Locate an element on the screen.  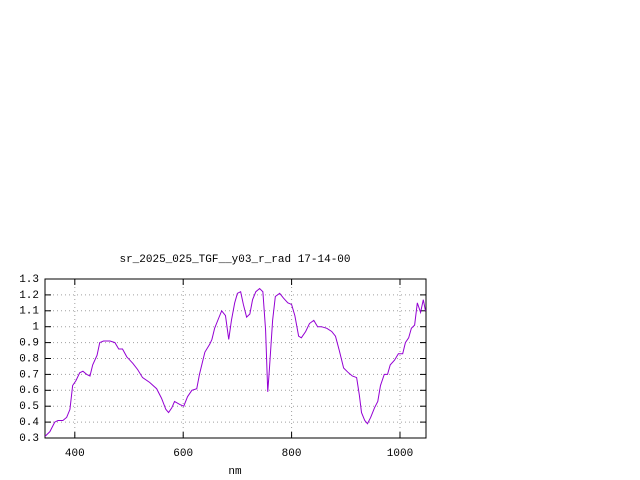
y-tick-label: 0.6 is located at coordinates (29, 391).